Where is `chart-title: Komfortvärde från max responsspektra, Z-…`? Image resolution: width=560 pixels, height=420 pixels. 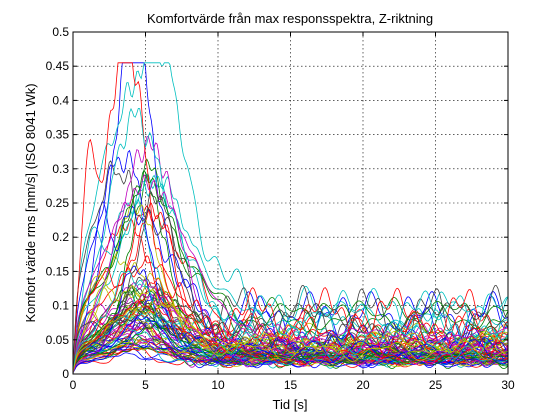 chart-title: Komfortvärde från max responsspektra, Z-… is located at coordinates (290, 18).